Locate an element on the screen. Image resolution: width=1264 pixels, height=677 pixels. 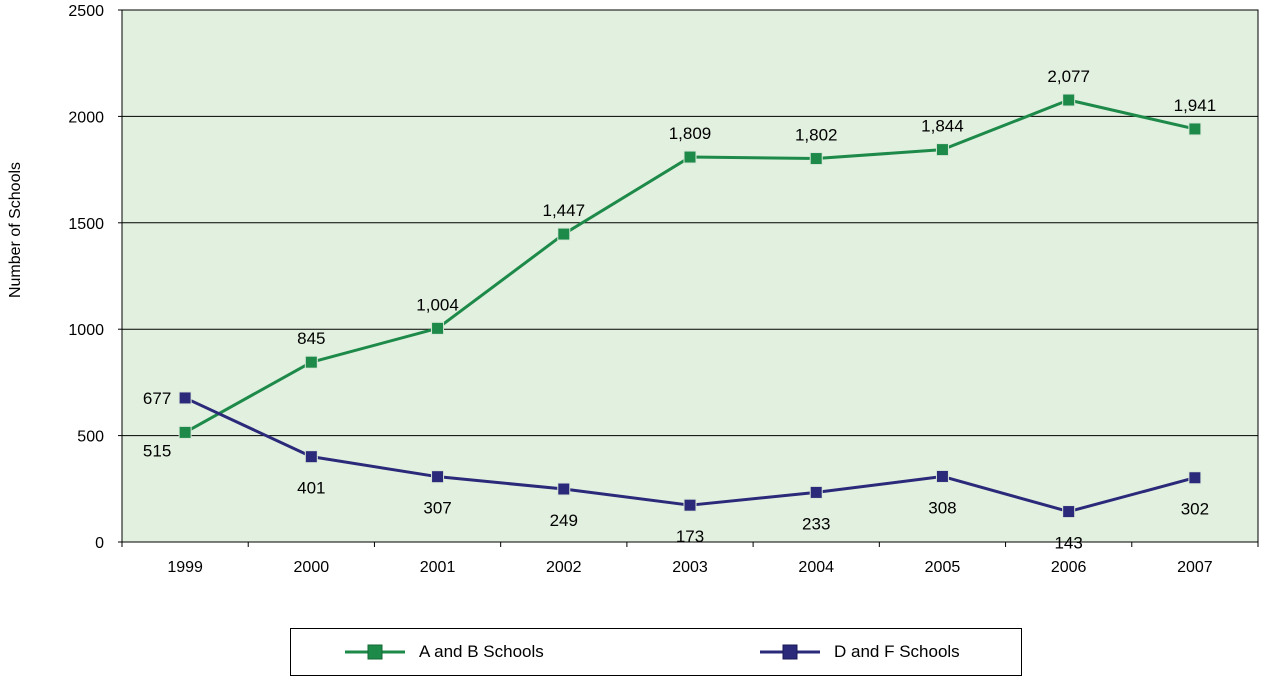
x-tick-label: 2001 is located at coordinates (438, 567).